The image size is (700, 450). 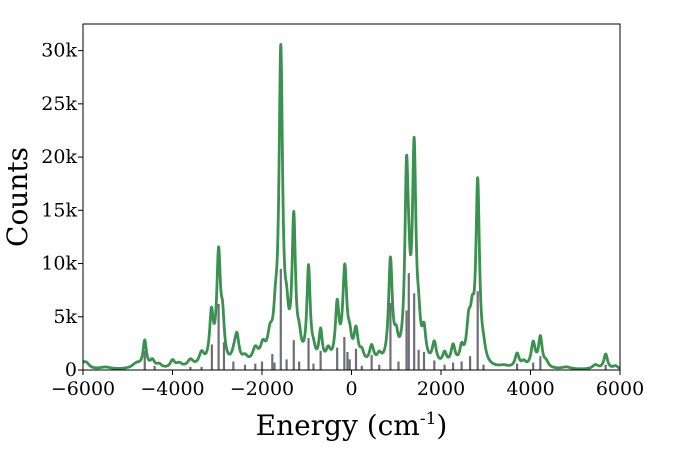 I want to click on x-tick-label: −6000, so click(x=83, y=389).